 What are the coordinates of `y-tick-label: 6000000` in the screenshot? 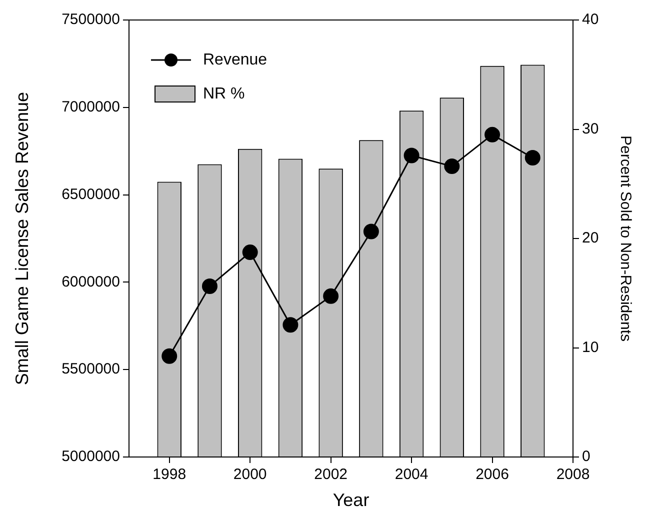 It's located at (91, 281).